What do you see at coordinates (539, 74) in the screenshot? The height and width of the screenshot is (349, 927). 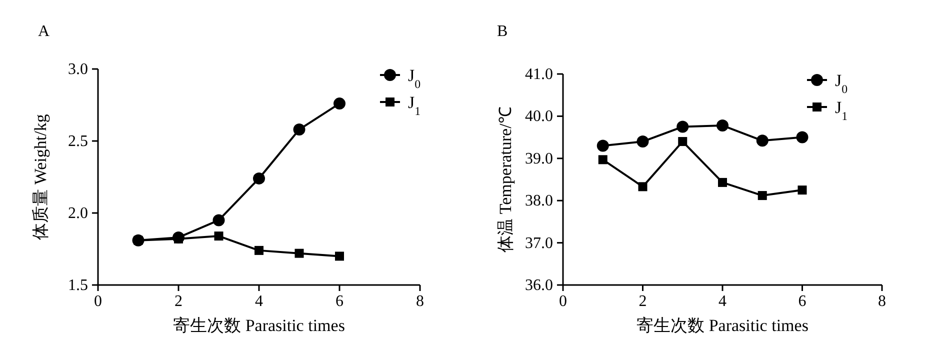 I see `y-tick-label: 41.0` at bounding box center [539, 74].